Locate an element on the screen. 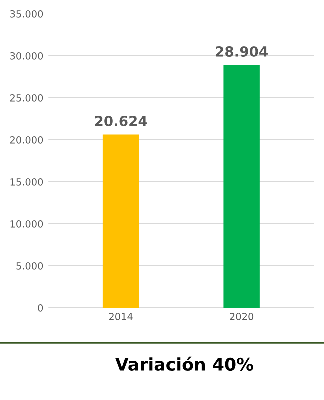 This screenshot has height=400, width=324. text: Variación 40% is located at coordinates (184, 364).